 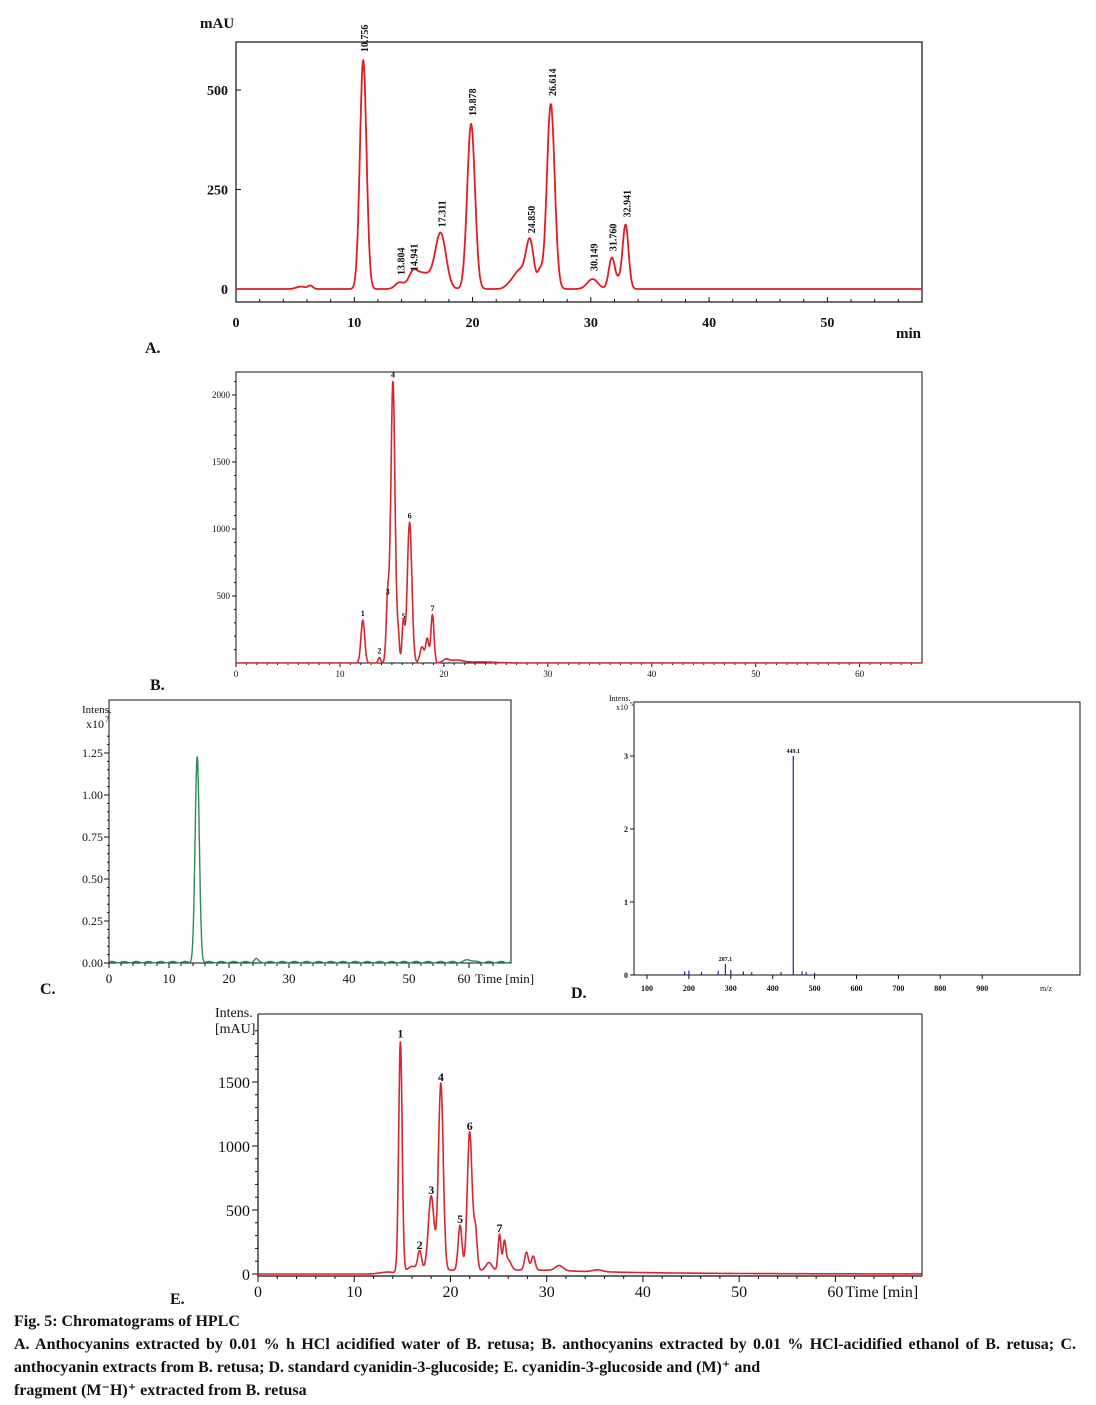 I want to click on x-tick-label-a: 30, so click(x=591, y=323).